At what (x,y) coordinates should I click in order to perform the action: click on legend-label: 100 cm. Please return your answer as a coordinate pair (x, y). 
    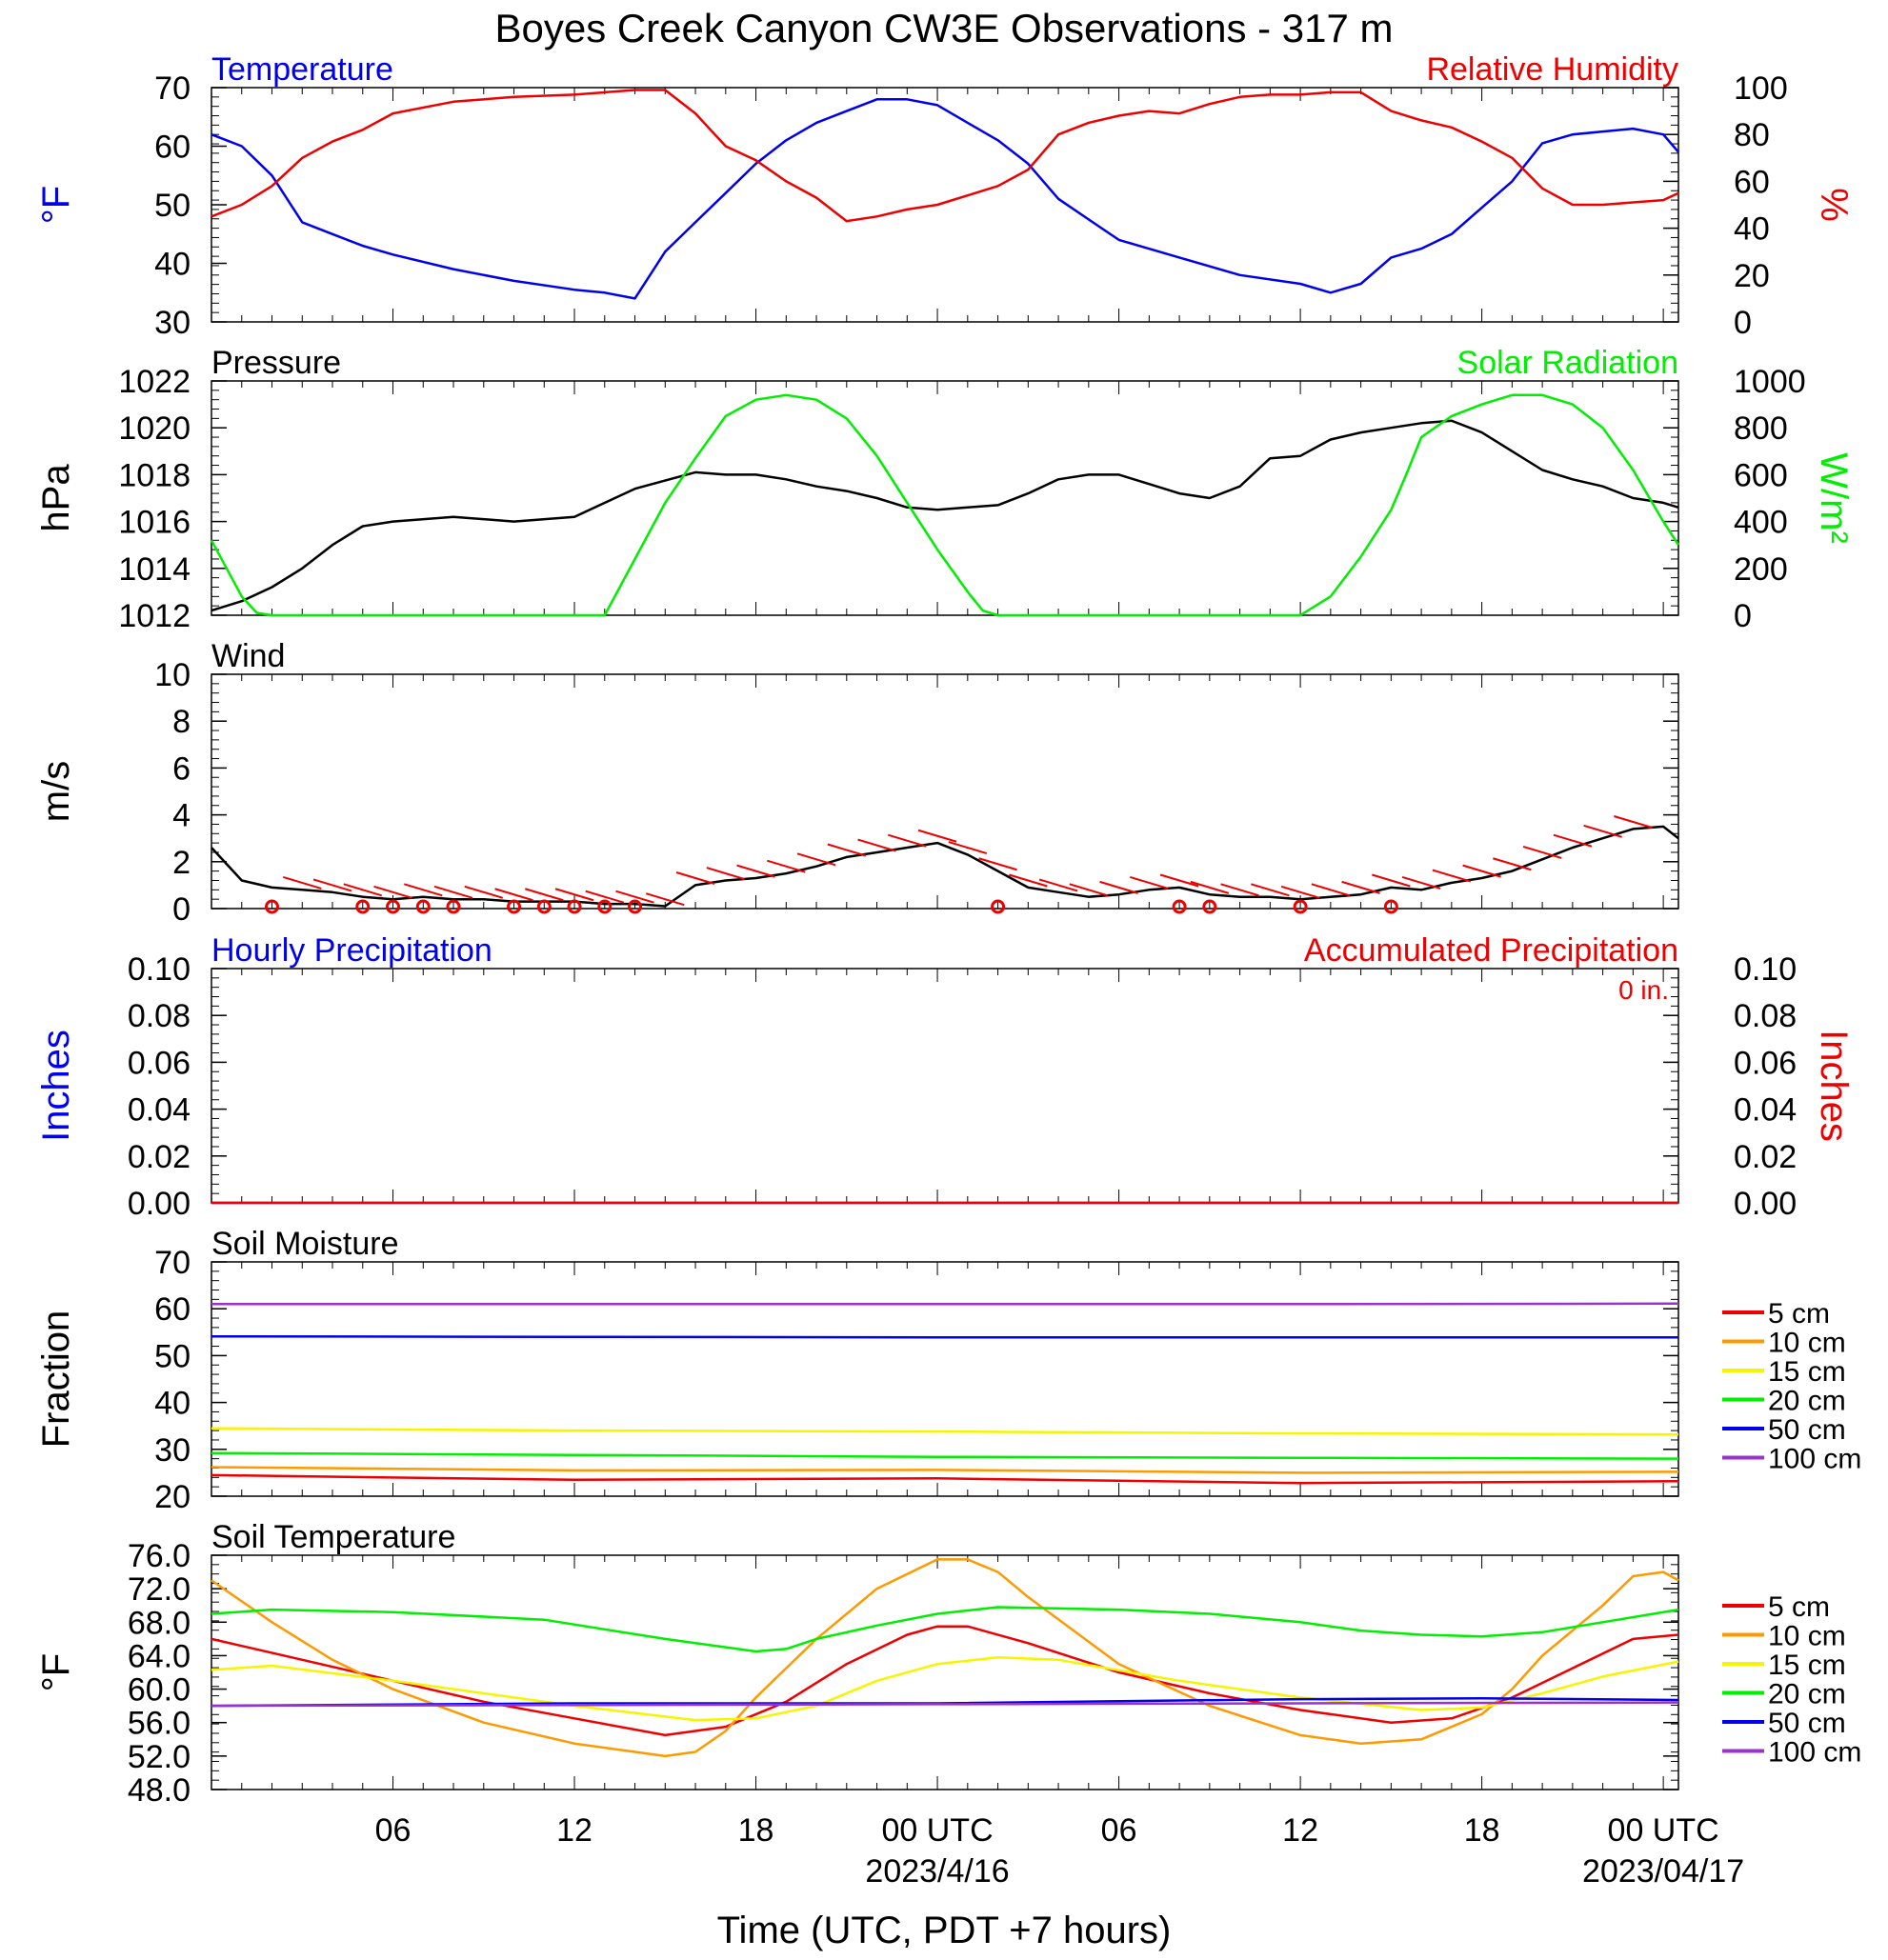
    Looking at the image, I should click on (1814, 1459).